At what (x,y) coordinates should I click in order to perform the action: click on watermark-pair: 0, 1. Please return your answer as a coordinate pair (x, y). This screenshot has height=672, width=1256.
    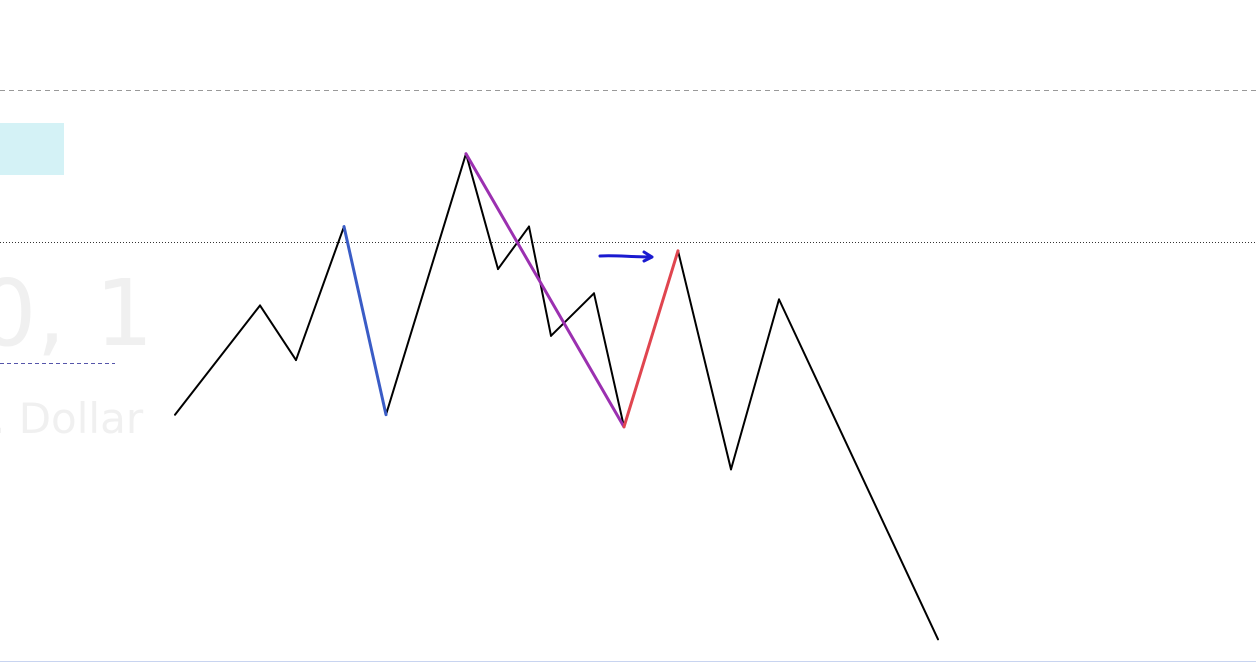
    Looking at the image, I should click on (77, 313).